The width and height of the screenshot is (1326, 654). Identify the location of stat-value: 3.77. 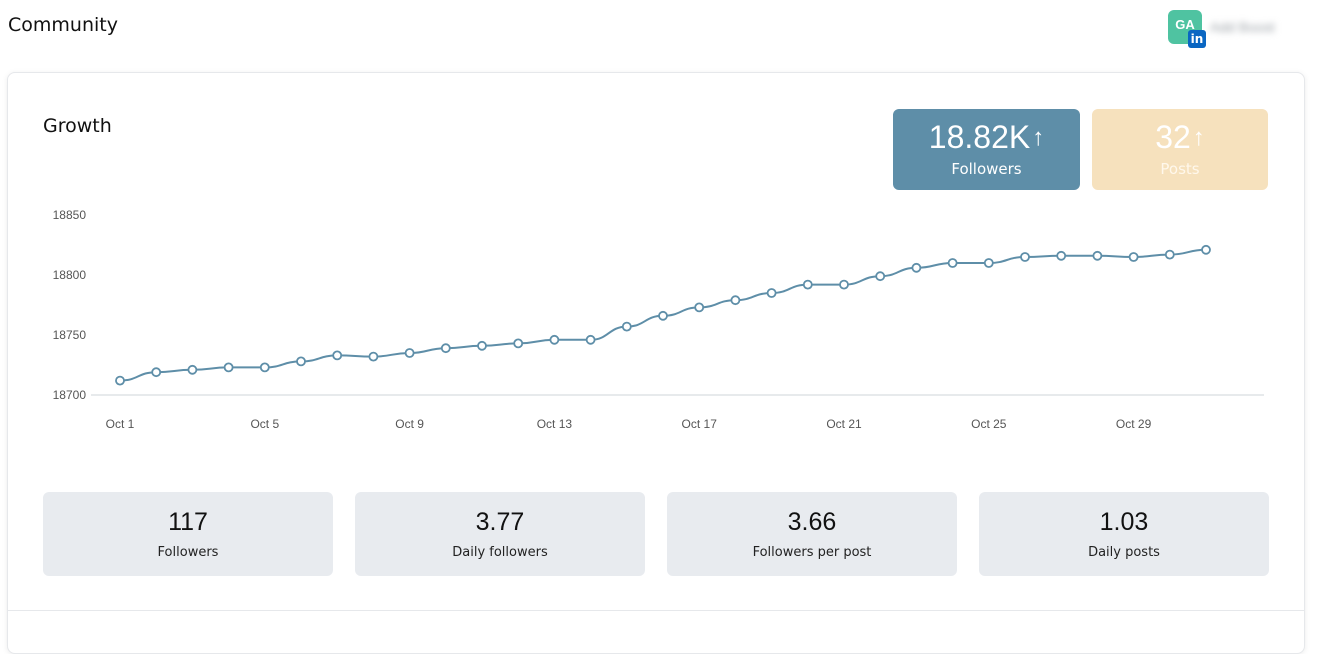
(500, 522).